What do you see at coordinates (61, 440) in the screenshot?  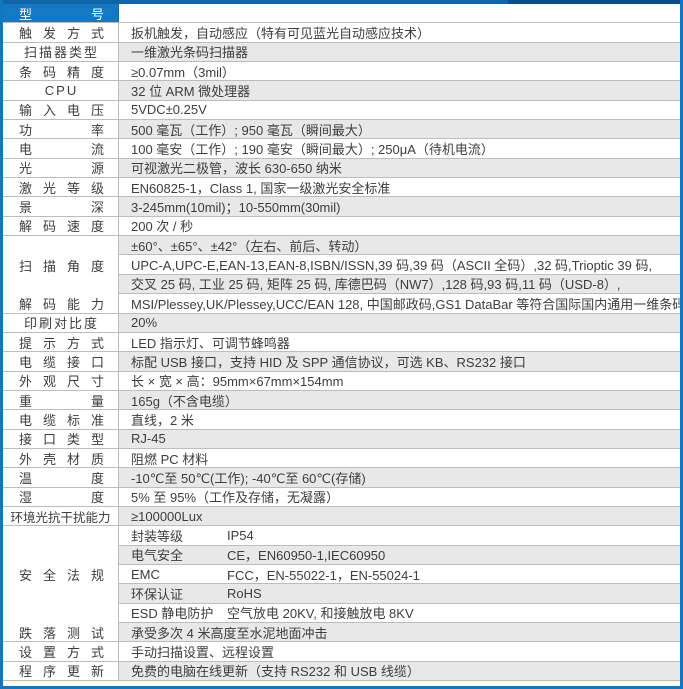 I see `row-label: 接 口 类 型` at bounding box center [61, 440].